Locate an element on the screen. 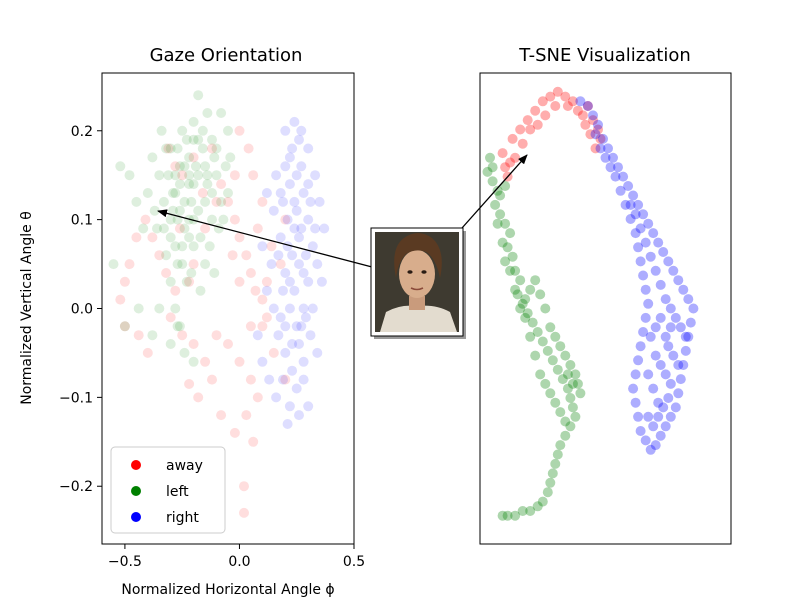  x-tick-label: 0.5 is located at coordinates (354, 562).